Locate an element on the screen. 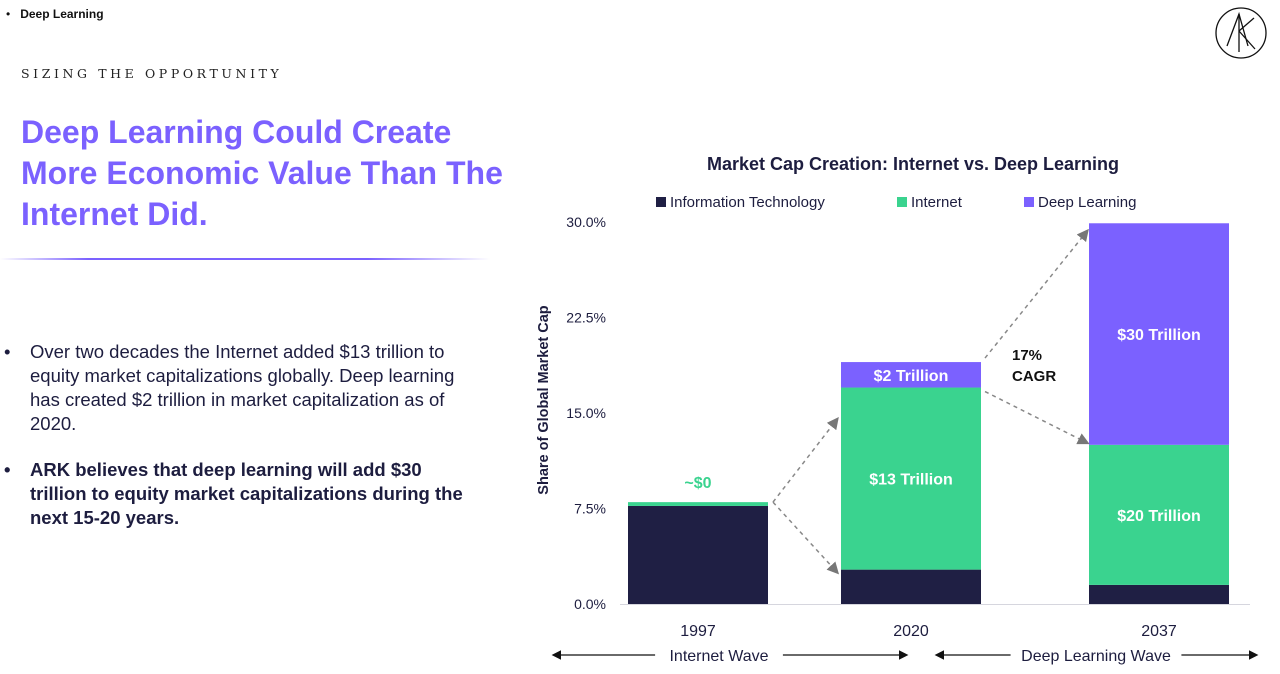 This screenshot has height=674, width=1280. data-label: $2 Trillion is located at coordinates (911, 376).